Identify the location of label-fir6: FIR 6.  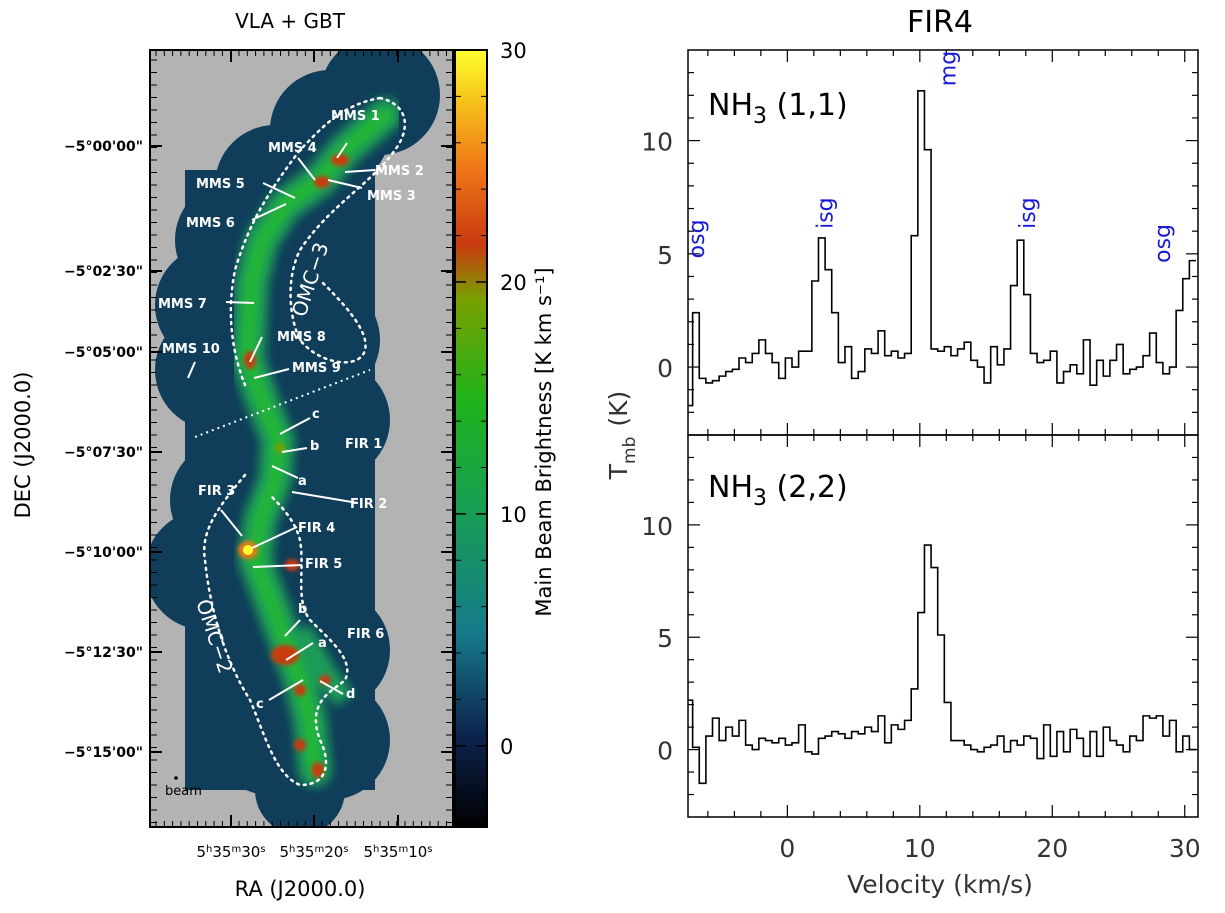
(365, 634).